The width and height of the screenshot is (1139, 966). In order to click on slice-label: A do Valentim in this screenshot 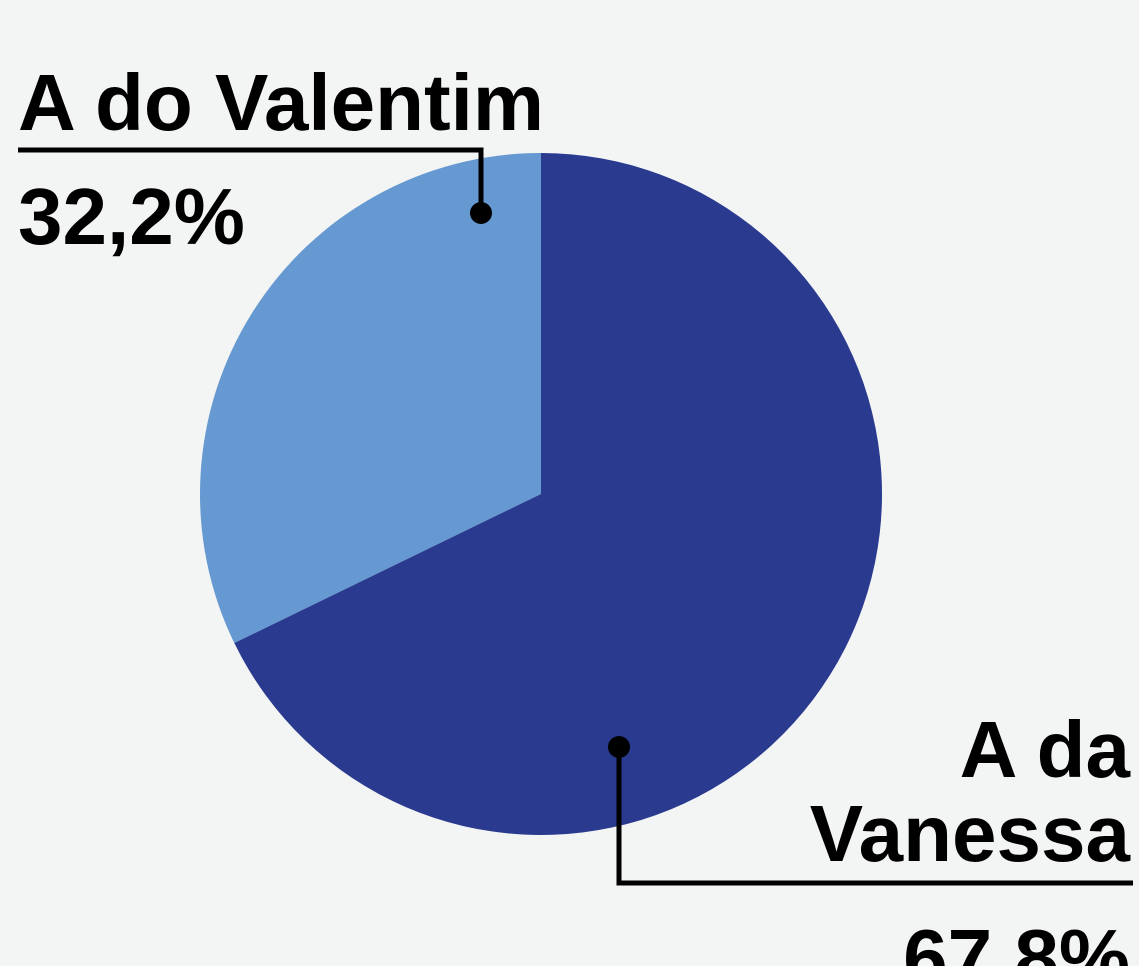, I will do `click(281, 102)`.